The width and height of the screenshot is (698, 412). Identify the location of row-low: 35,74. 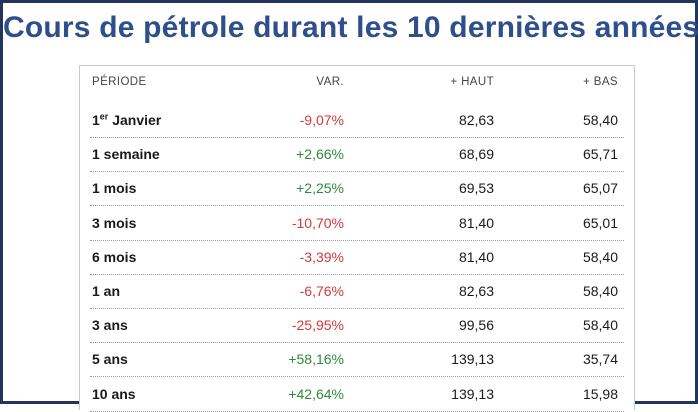
(600, 359).